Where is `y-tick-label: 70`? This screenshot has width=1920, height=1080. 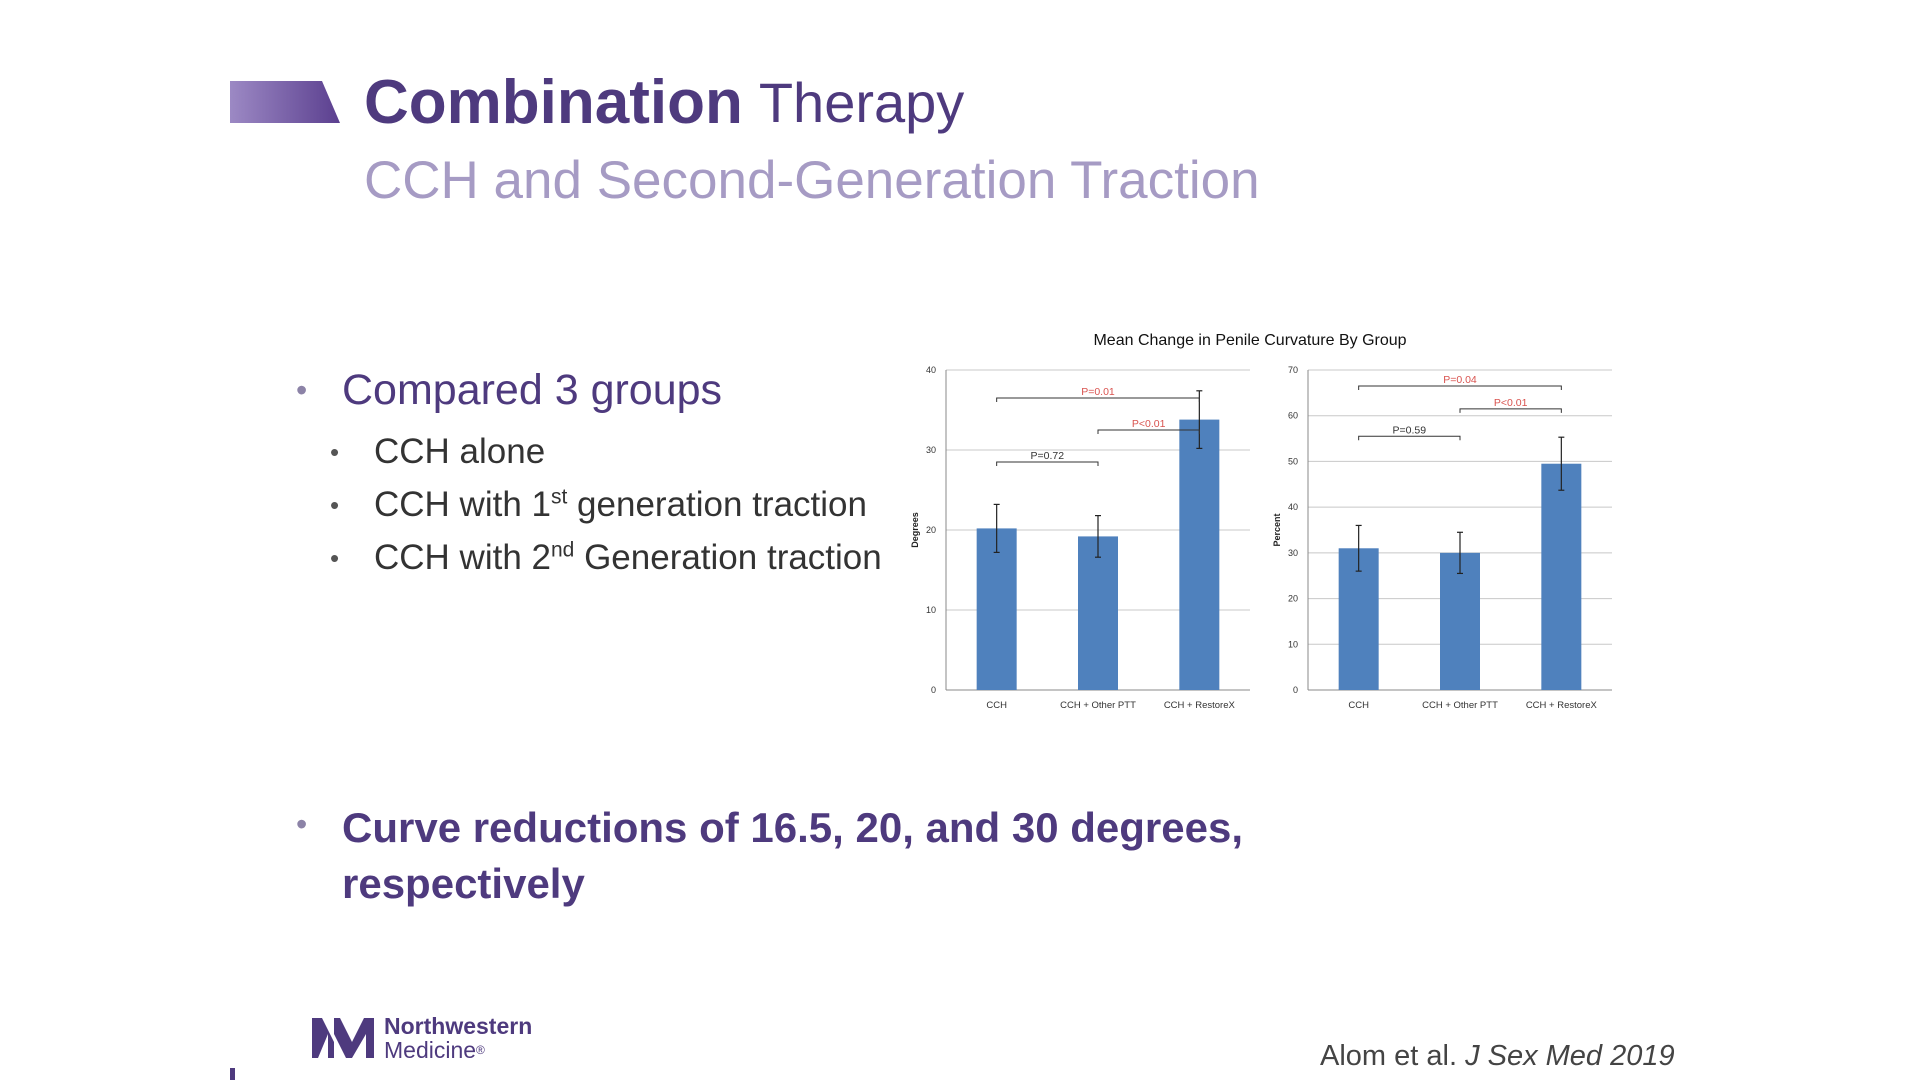
y-tick-label: 70 is located at coordinates (1293, 370).